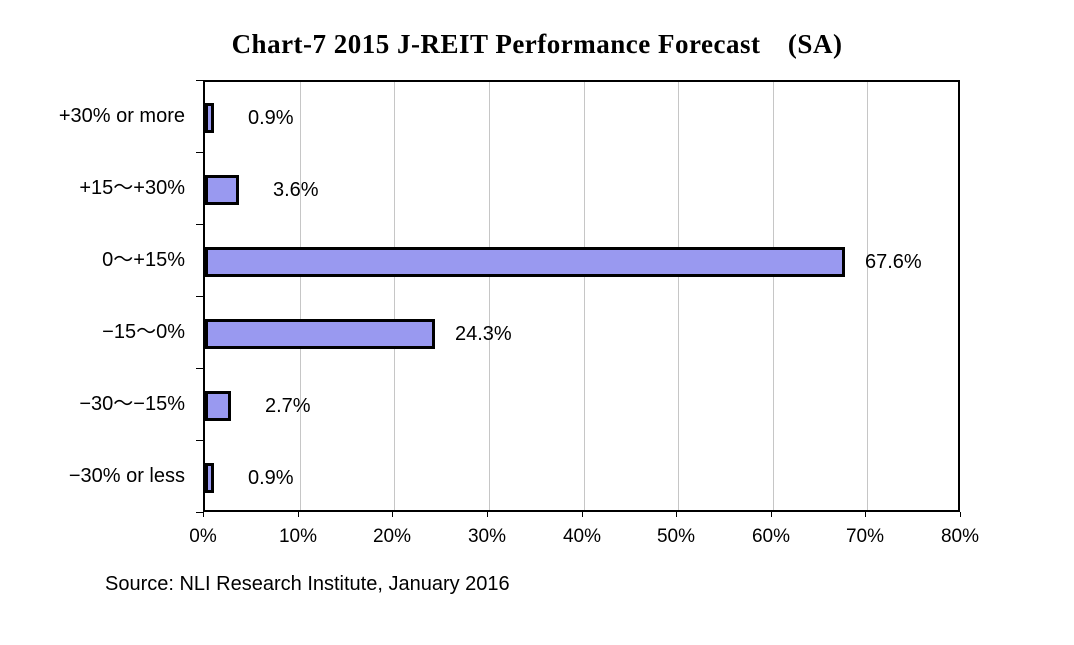 The height and width of the screenshot is (645, 1074). Describe the element at coordinates (893, 262) in the screenshot. I see `bar-value-label: 67.6%` at that location.